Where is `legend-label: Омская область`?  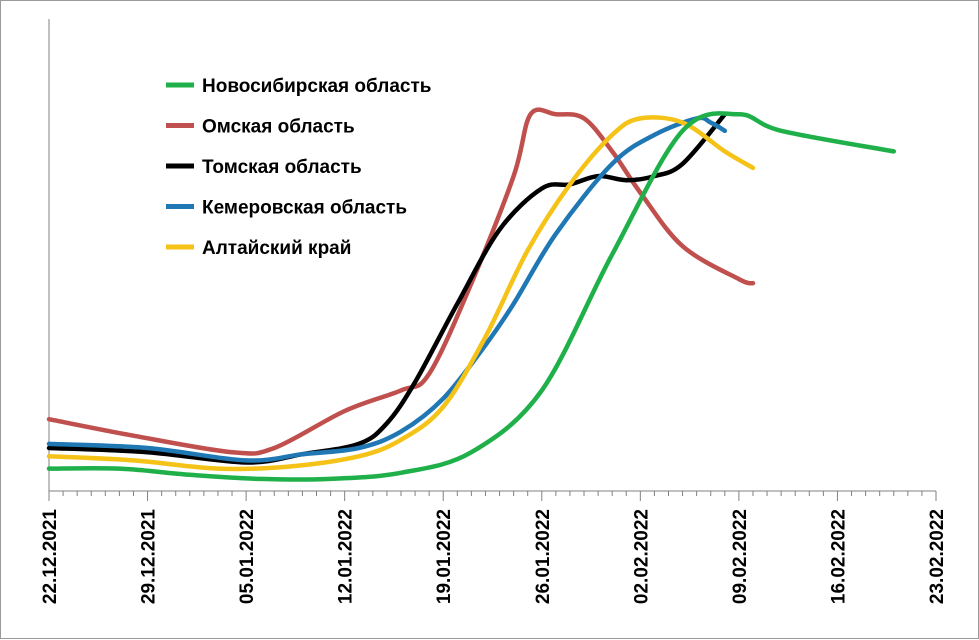 legend-label: Омская область is located at coordinates (278, 127).